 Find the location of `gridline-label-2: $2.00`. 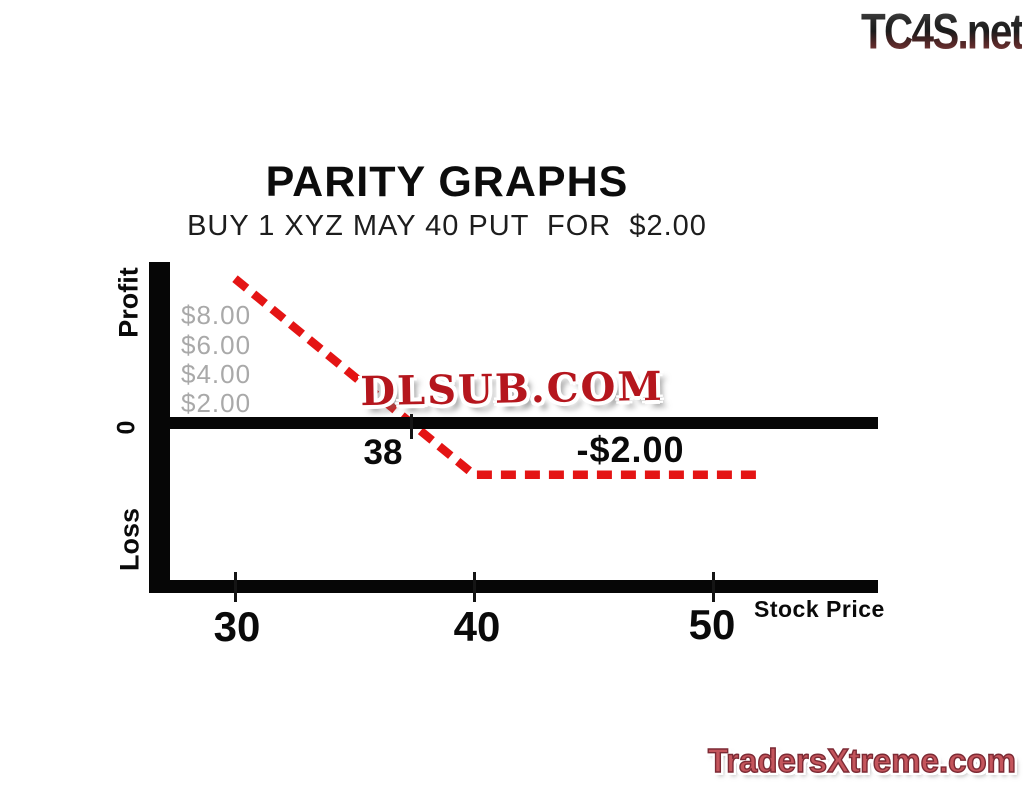

gridline-label-2: $2.00 is located at coordinates (216, 403).